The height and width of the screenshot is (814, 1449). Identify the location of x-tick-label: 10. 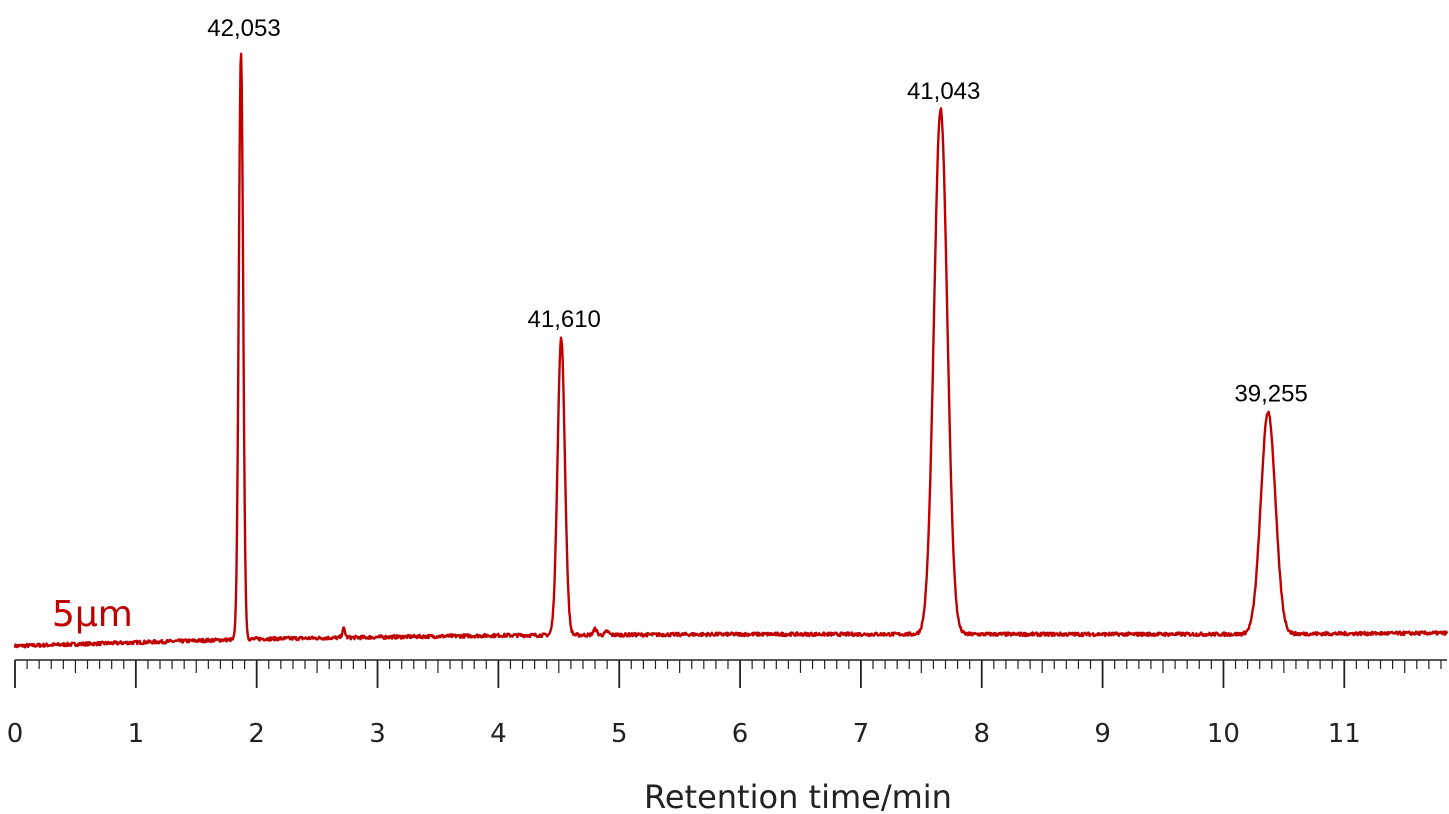
(1223, 734).